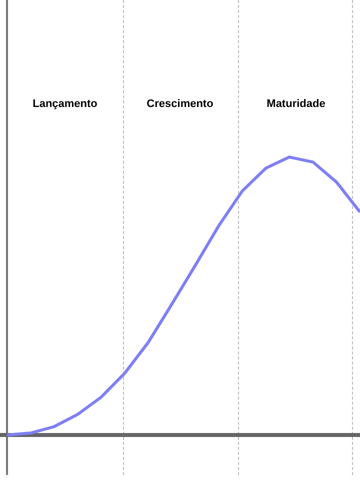 The width and height of the screenshot is (360, 504). Describe the element at coordinates (65, 104) in the screenshot. I see `text: Lançamento` at that location.